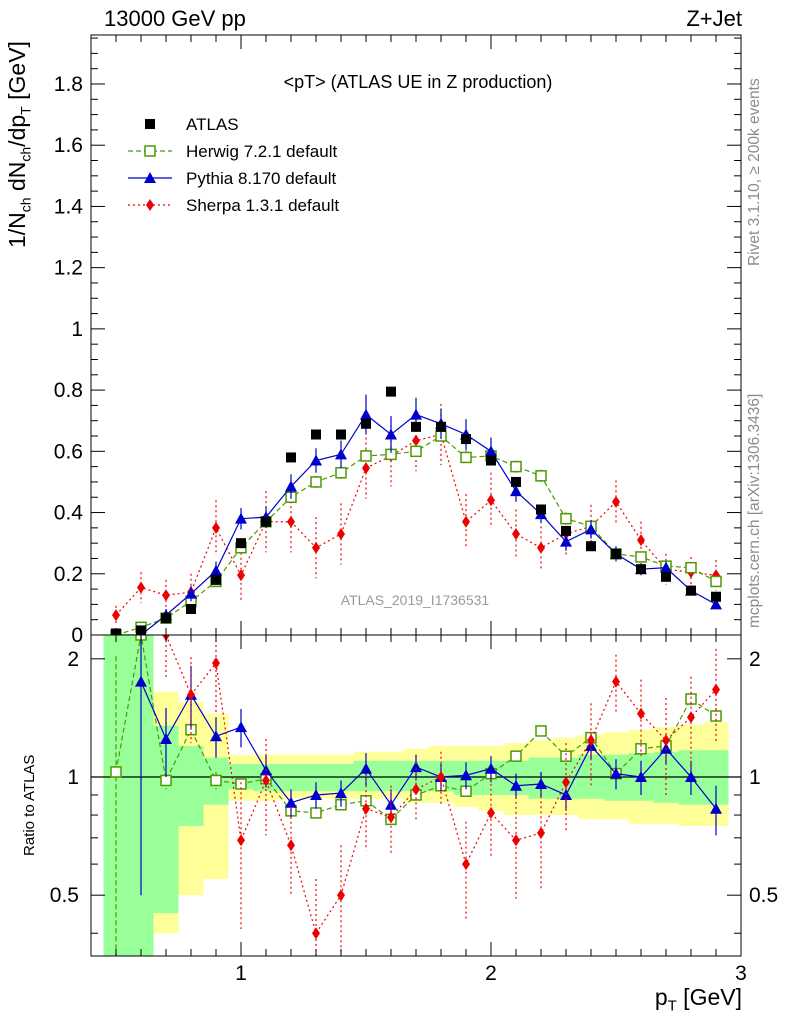  I want to click on legend-pythia-label: Pythia 8.170 default, so click(261, 178).